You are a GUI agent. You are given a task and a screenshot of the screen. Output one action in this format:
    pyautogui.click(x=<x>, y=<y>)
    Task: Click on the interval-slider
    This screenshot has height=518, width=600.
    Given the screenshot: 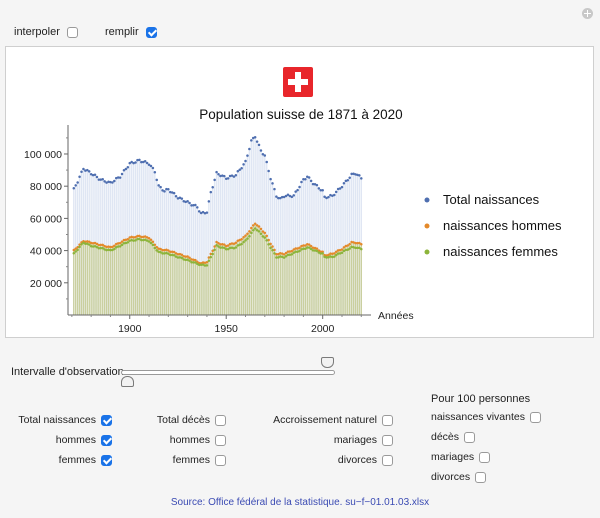 What is the action you would take?
    pyautogui.click(x=228, y=372)
    